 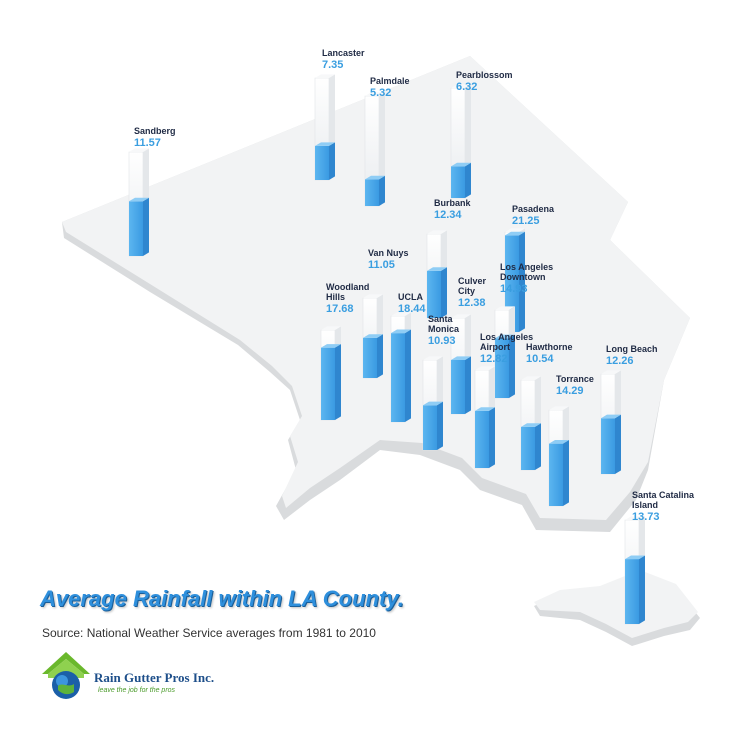 What do you see at coordinates (335, 297) in the screenshot?
I see `station-name-woodland-hills: Hills` at bounding box center [335, 297].